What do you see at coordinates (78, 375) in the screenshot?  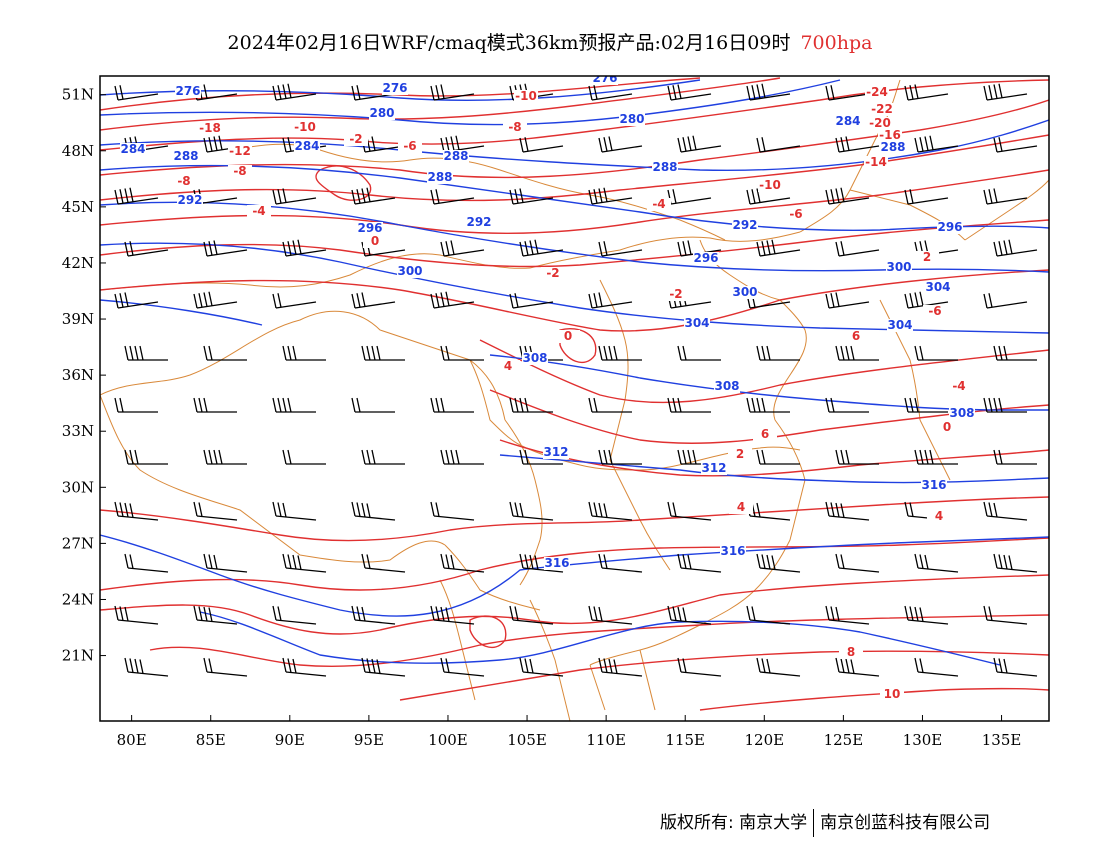 I see `lat-label-36n: 36N` at bounding box center [78, 375].